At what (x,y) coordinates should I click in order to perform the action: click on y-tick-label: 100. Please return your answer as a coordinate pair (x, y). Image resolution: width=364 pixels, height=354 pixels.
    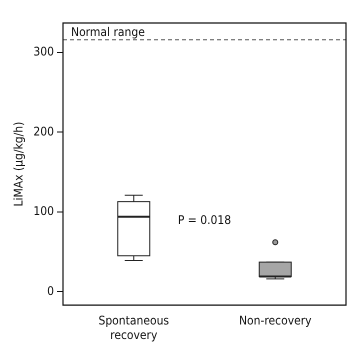
    Looking at the image, I should click on (43, 211).